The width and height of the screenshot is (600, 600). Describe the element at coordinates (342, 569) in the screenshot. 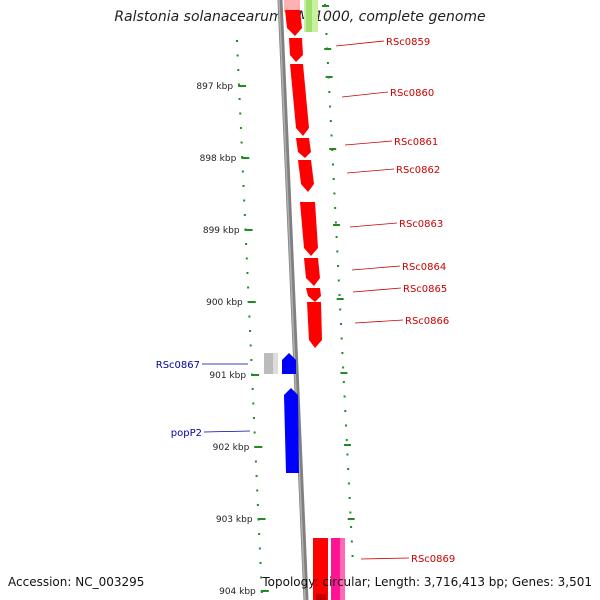

I see `gene-highlight-shade` at that location.